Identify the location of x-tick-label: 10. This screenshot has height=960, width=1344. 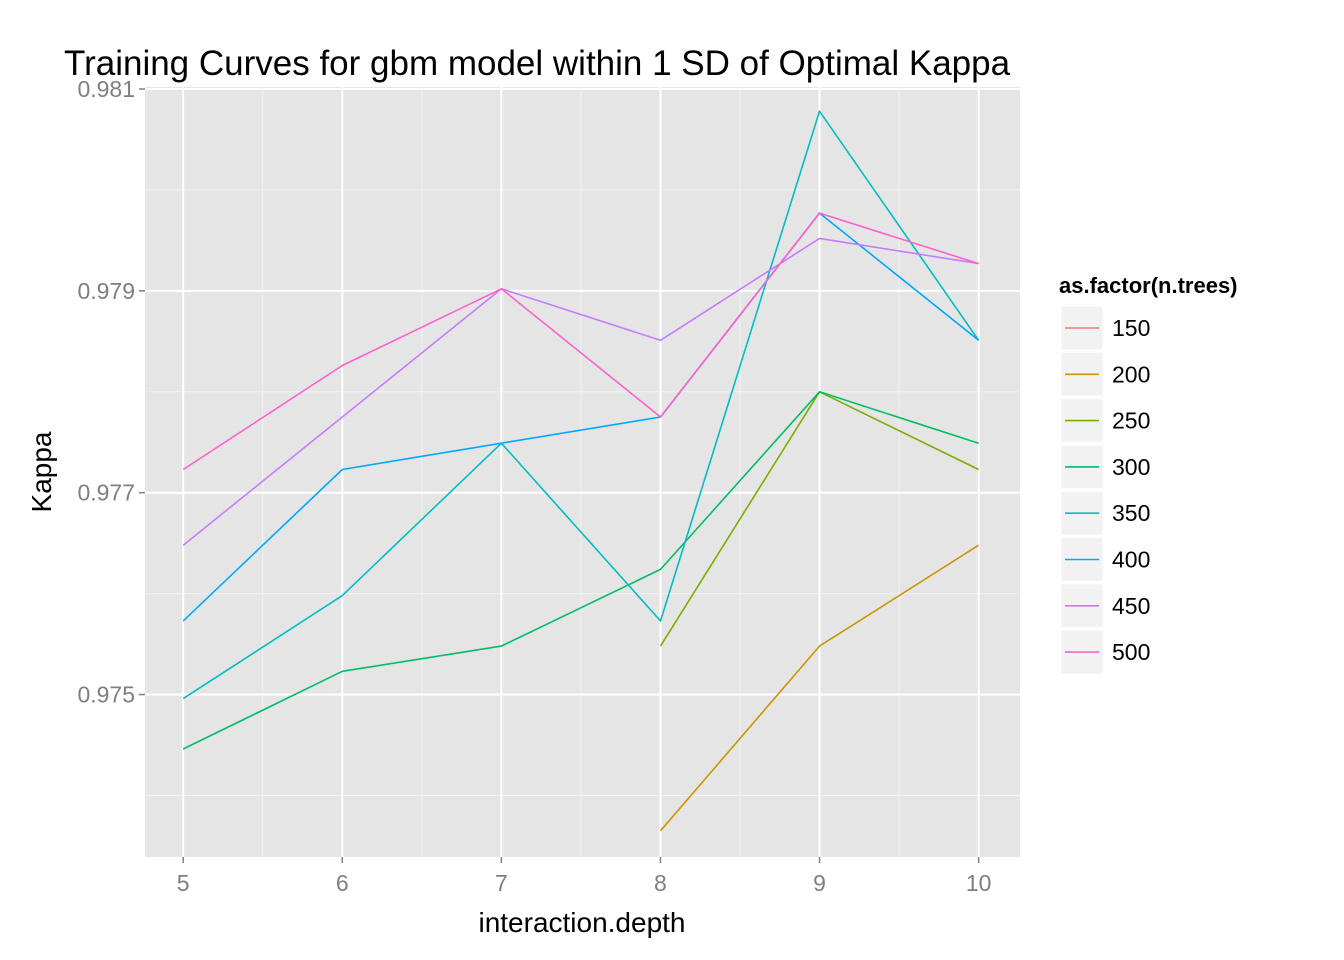
(979, 883).